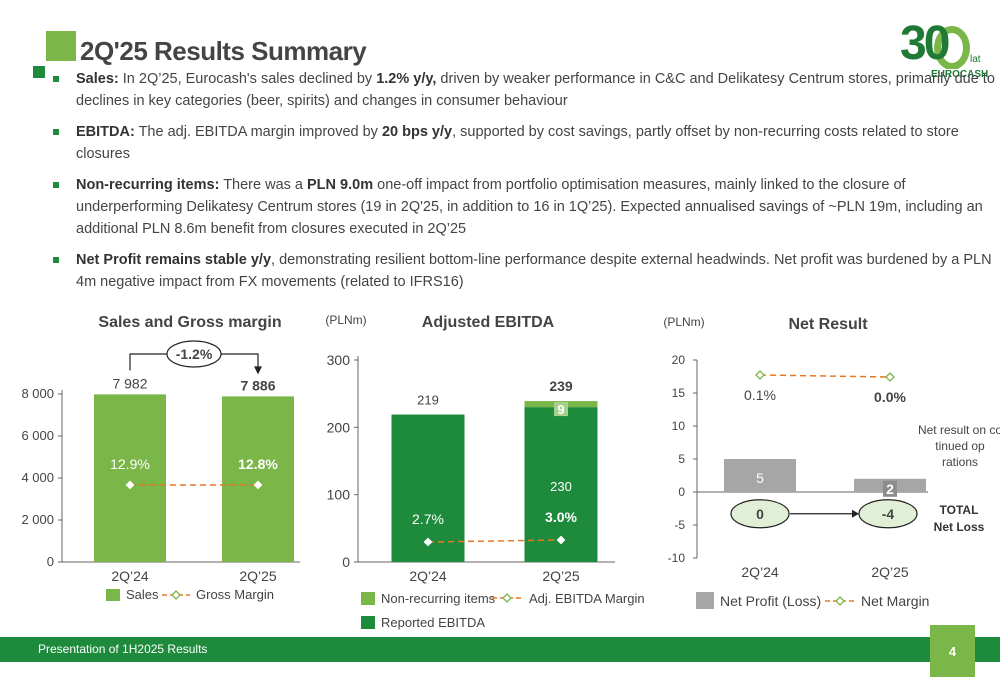  I want to click on y-tick-label: 5, so click(681, 459).